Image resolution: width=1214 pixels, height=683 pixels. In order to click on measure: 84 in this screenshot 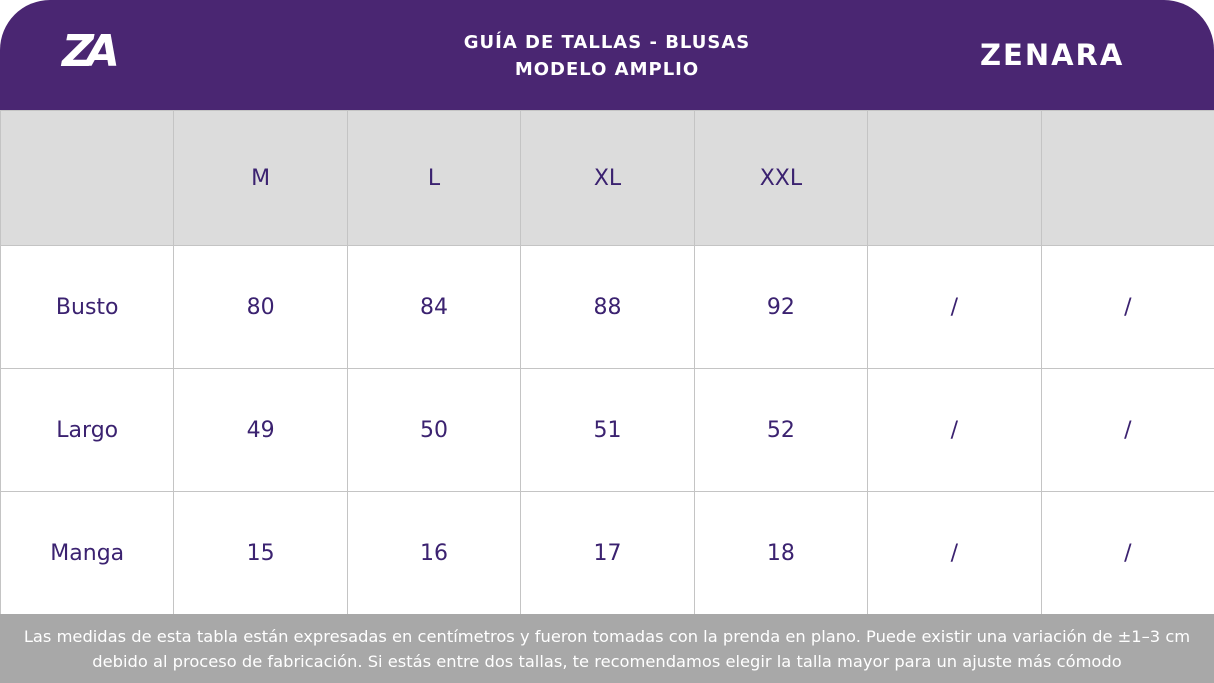, I will do `click(434, 307)`.